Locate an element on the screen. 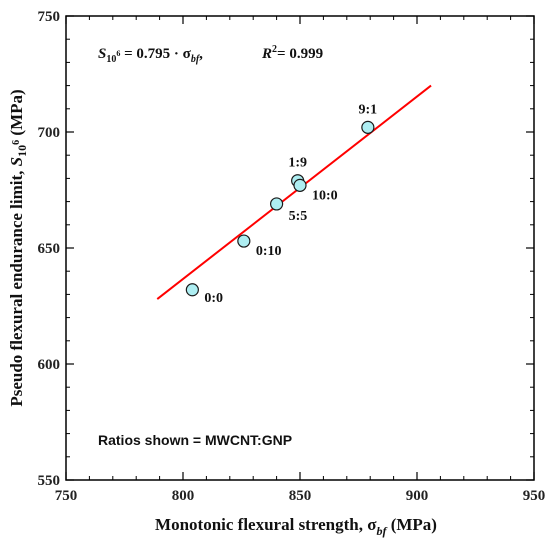 Image resolution: width=550 pixels, height=542 pixels. x-tick-label: 750 is located at coordinates (66, 496).